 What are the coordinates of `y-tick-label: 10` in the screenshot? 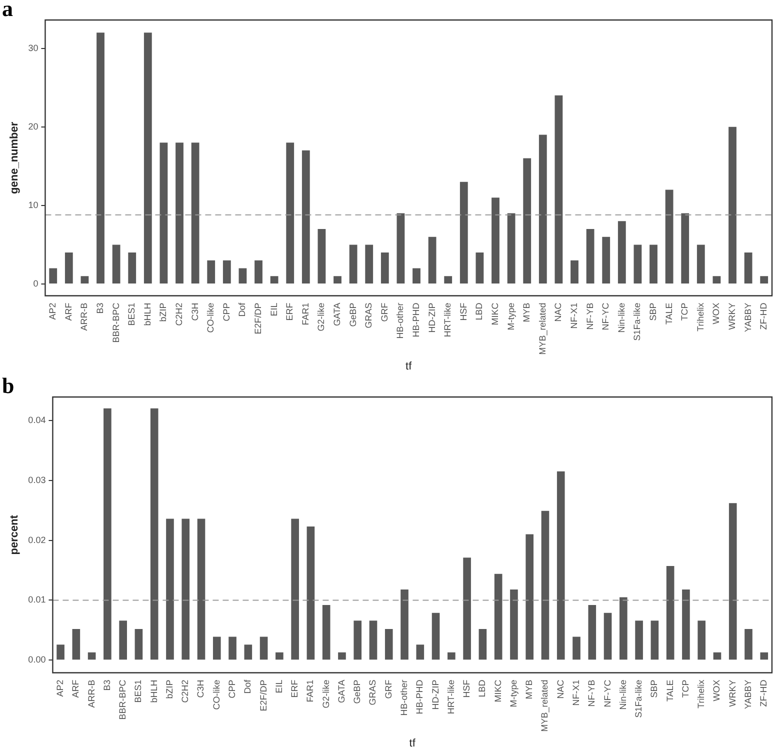 It's located at (33, 205).